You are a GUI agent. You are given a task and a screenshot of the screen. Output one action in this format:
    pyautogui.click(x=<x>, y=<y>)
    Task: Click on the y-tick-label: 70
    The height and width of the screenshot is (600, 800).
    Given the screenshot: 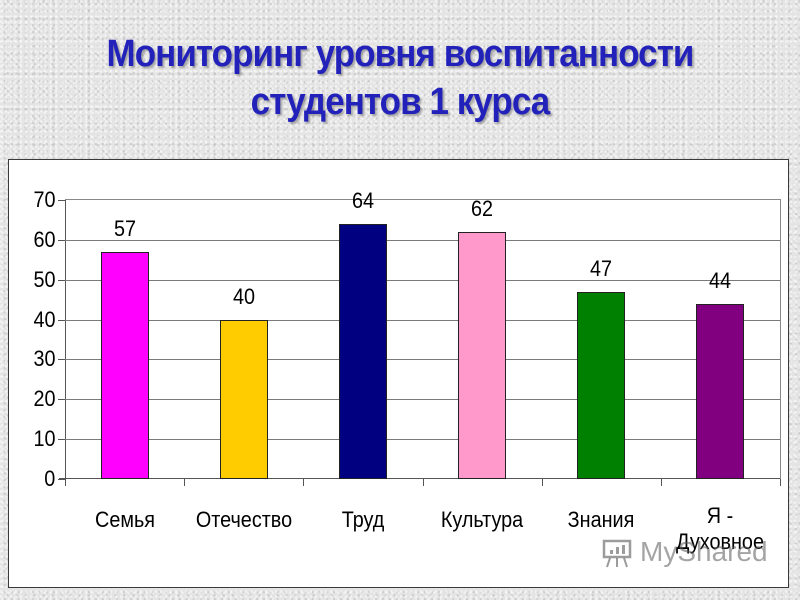 What is the action you would take?
    pyautogui.click(x=43, y=199)
    